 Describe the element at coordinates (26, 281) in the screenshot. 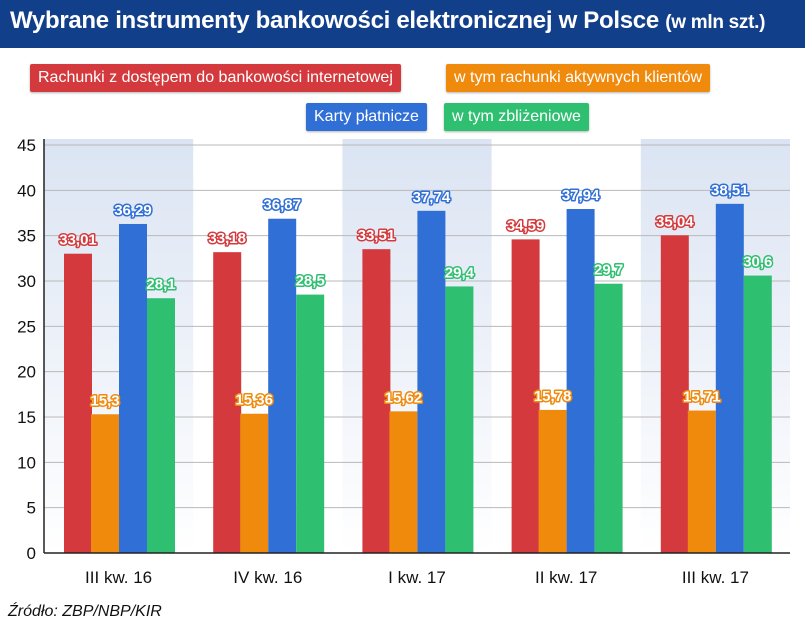

I see `y-tick-label: 30` at that location.